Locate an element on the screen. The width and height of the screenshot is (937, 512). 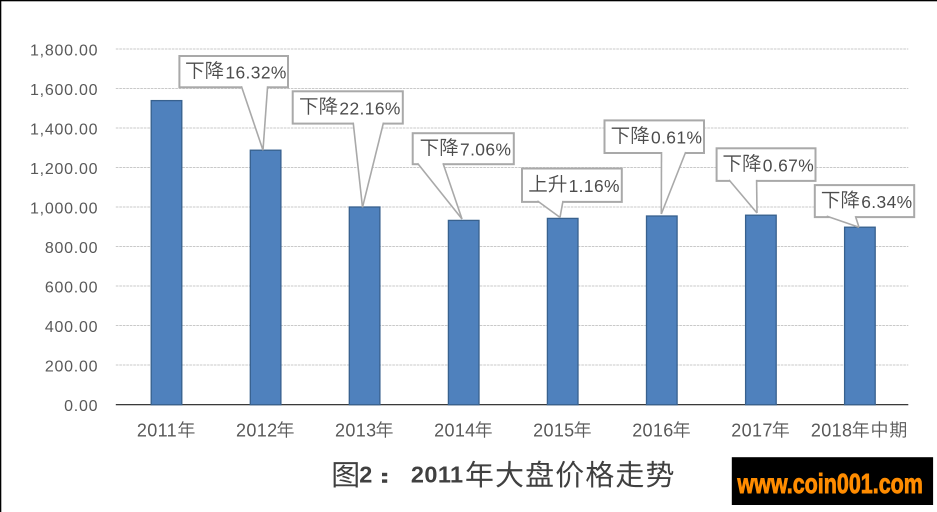
svg-text: 400.00 is located at coordinates (71, 327).